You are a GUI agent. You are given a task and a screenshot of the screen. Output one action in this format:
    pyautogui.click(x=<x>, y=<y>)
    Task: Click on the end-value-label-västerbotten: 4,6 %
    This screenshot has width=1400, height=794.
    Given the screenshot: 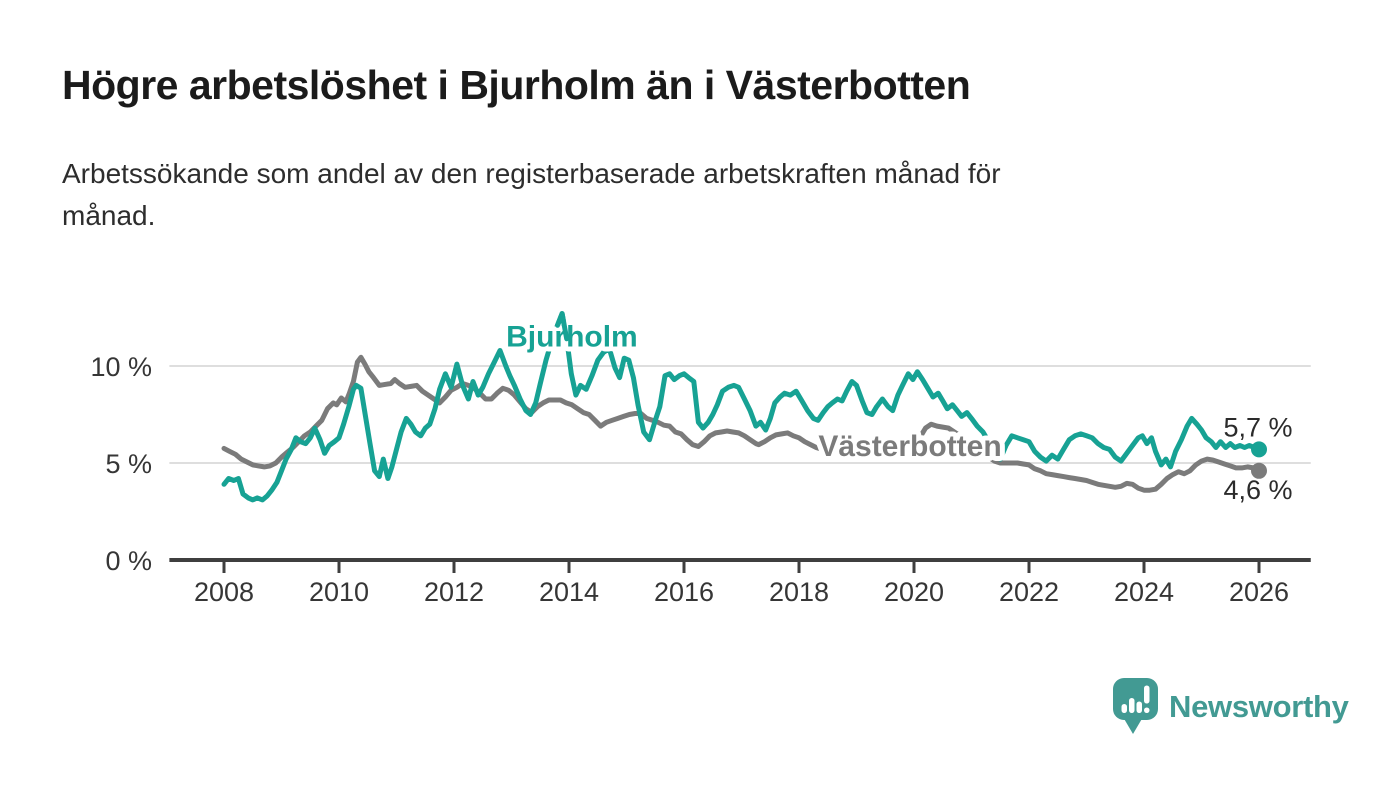 What is the action you would take?
    pyautogui.click(x=1257, y=490)
    